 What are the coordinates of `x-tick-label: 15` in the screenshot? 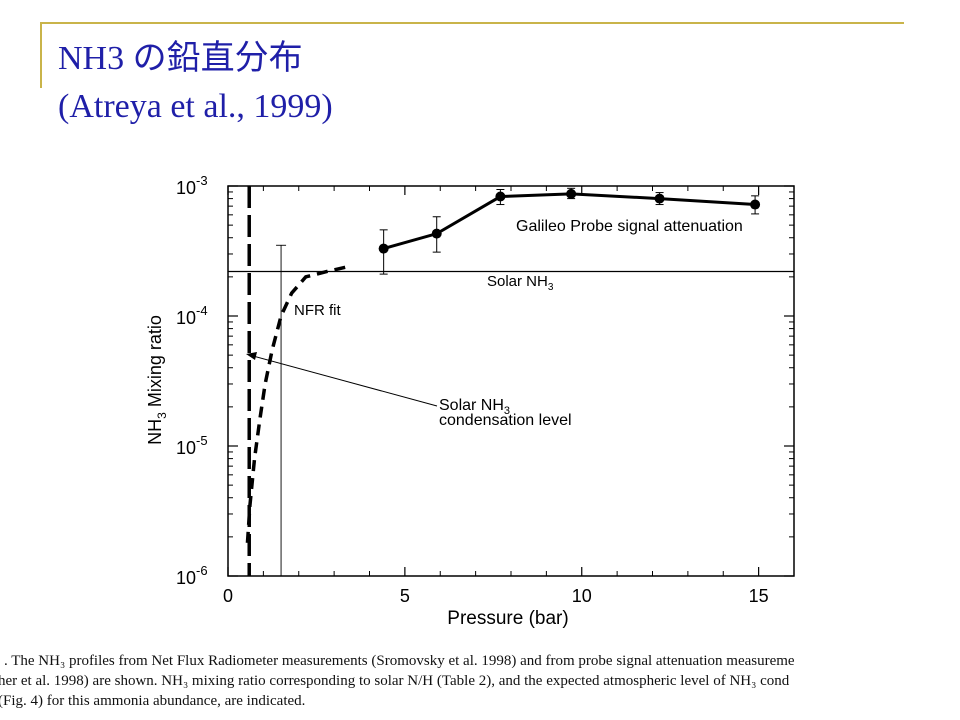 It's located at (759, 596).